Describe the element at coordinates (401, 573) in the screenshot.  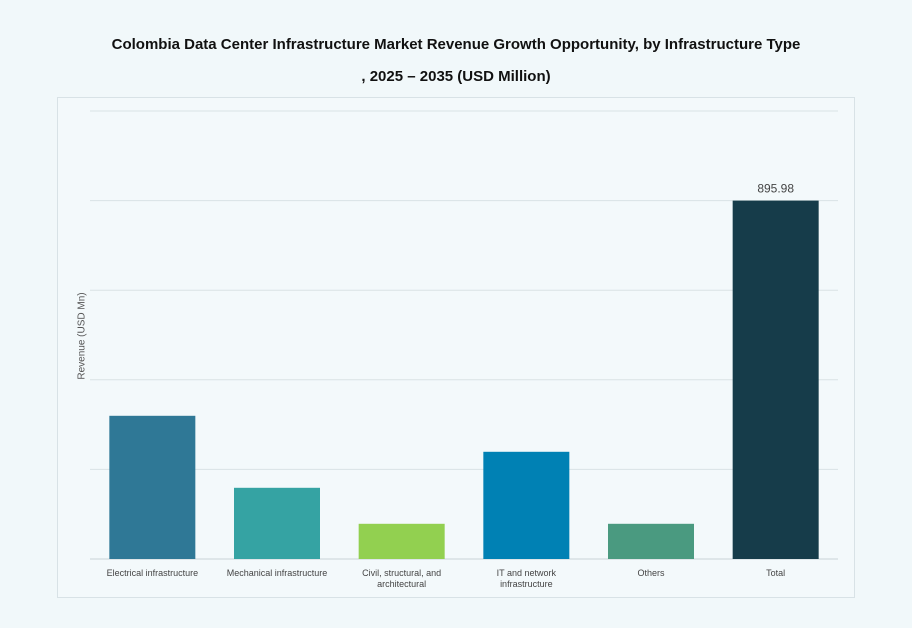
I see `x-tick-label: Civil, structural, and` at that location.